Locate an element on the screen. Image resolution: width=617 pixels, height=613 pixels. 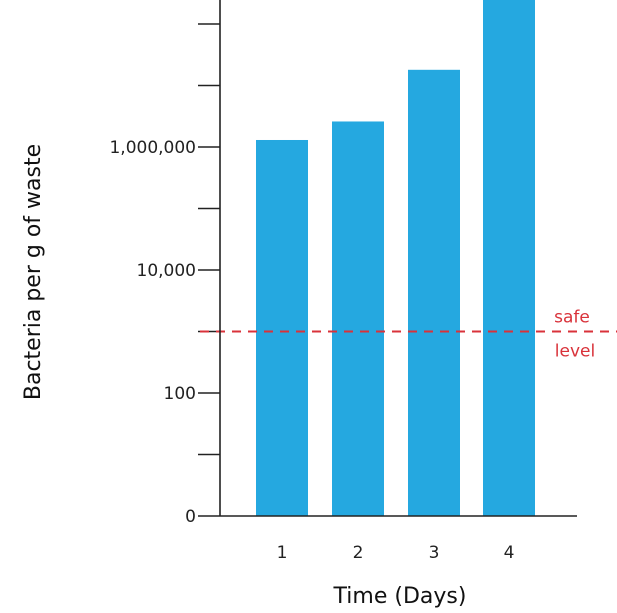
x-tick-label: 2 is located at coordinates (358, 553).